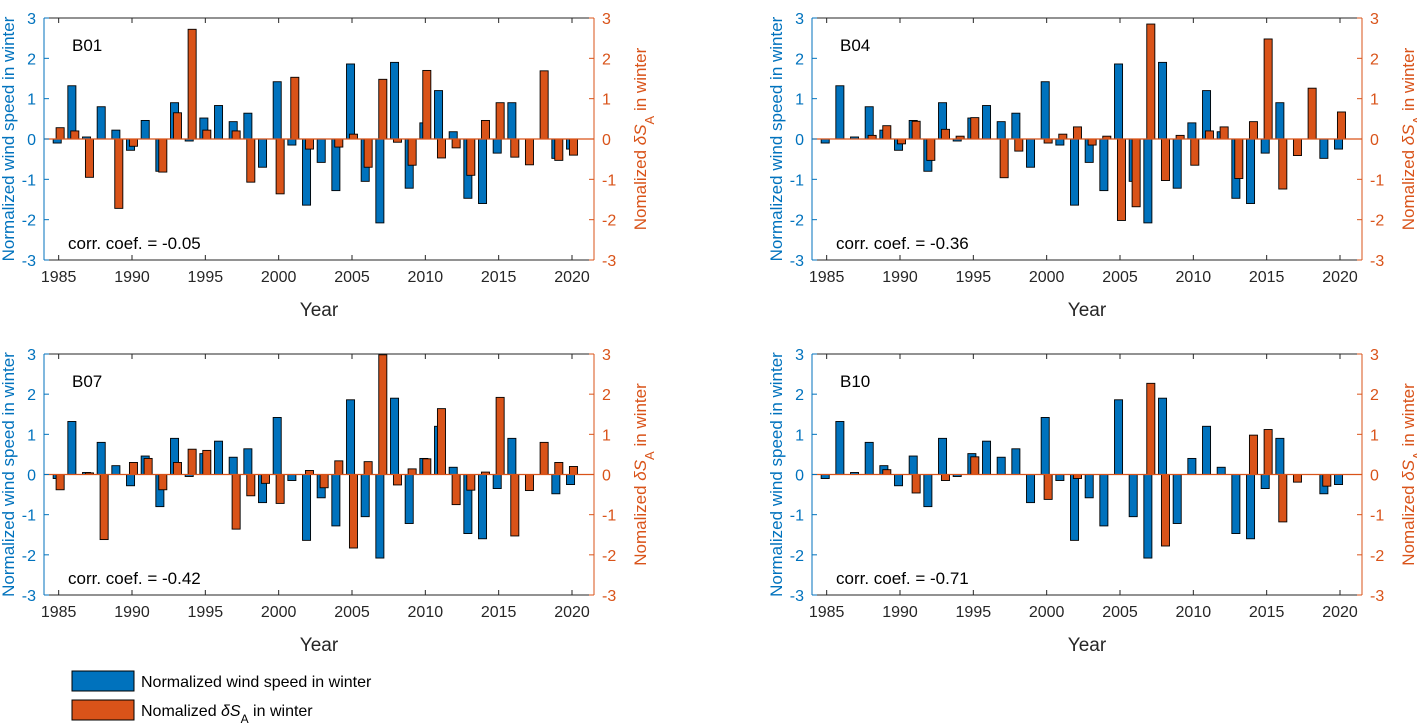 Image resolution: width=1417 pixels, height=724 pixels. Describe the element at coordinates (1339, 144) in the screenshot. I see `wind-bar-2020` at that location.